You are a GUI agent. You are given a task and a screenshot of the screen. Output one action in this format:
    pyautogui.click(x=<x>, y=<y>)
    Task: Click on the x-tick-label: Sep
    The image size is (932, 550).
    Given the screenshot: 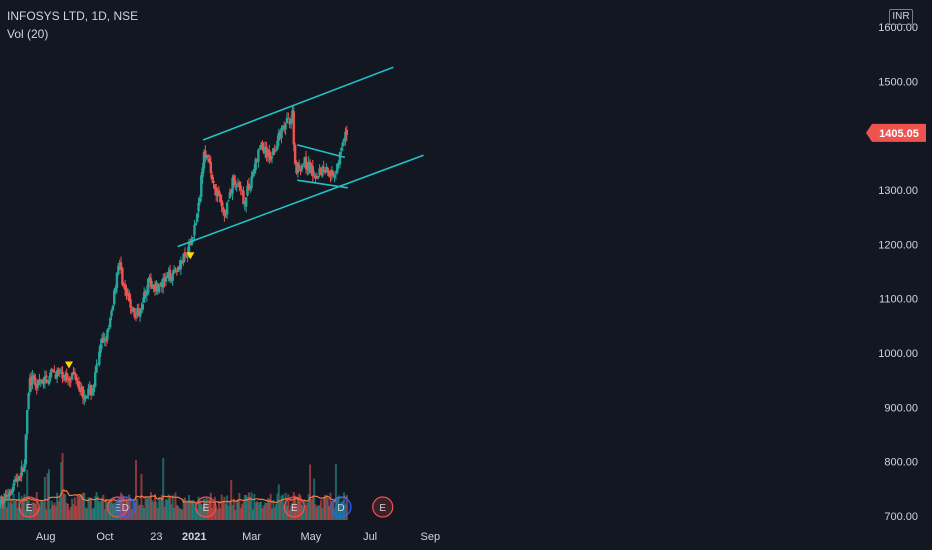 What is the action you would take?
    pyautogui.click(x=431, y=537)
    